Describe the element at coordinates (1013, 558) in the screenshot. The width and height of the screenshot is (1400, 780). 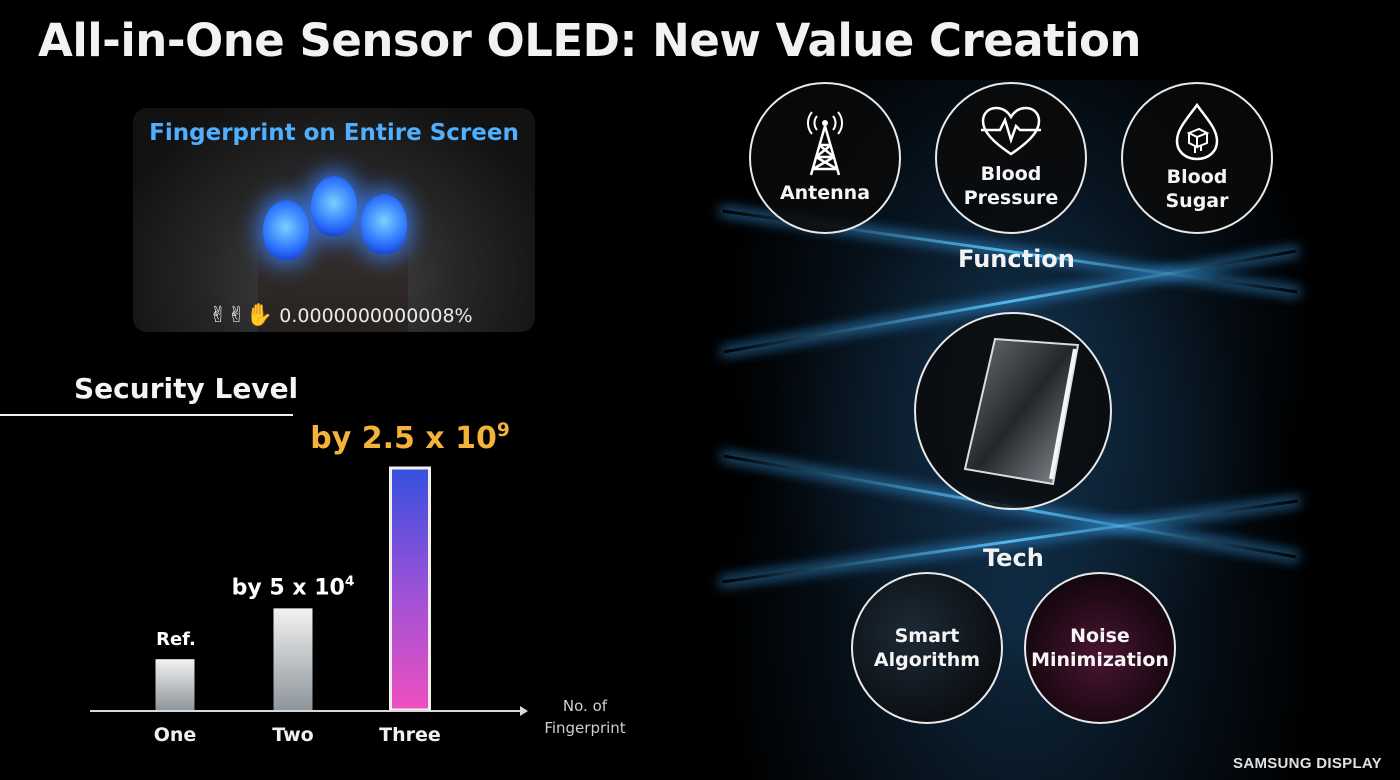
I see `tech-label: Tech` at that location.